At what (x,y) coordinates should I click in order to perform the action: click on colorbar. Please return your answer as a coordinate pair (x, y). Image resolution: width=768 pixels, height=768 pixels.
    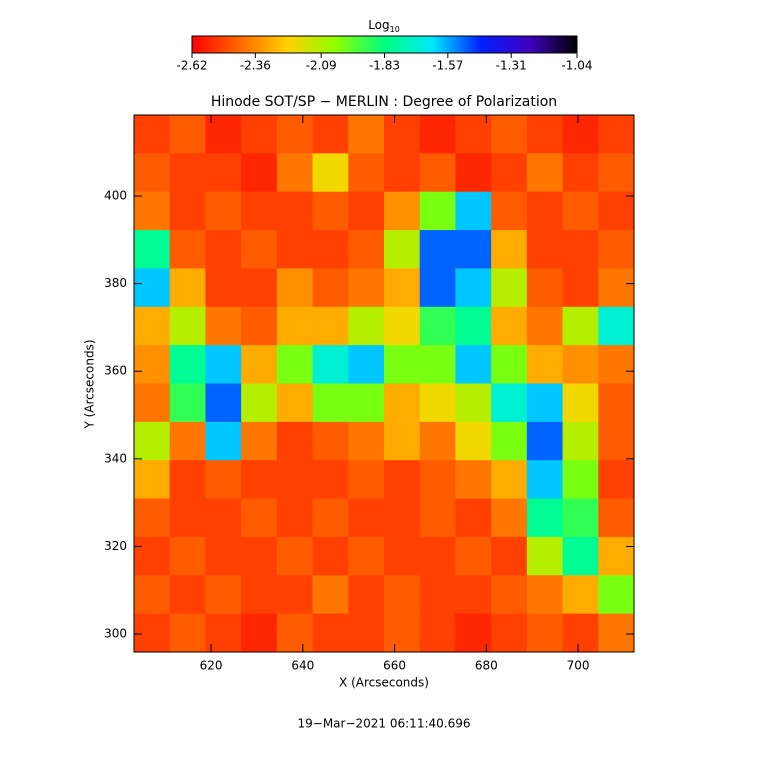
    Looking at the image, I should click on (384, 44).